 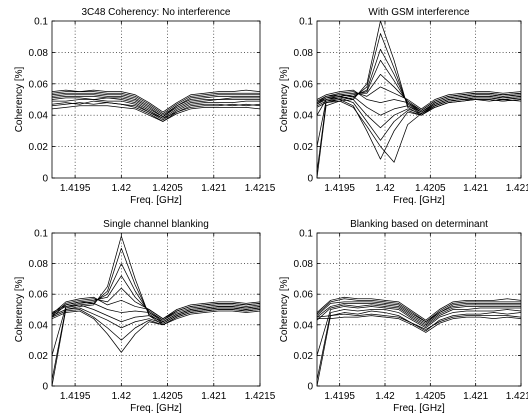 What do you see at coordinates (156, 224) in the screenshot?
I see `chart-title: Single channel blanking` at bounding box center [156, 224].